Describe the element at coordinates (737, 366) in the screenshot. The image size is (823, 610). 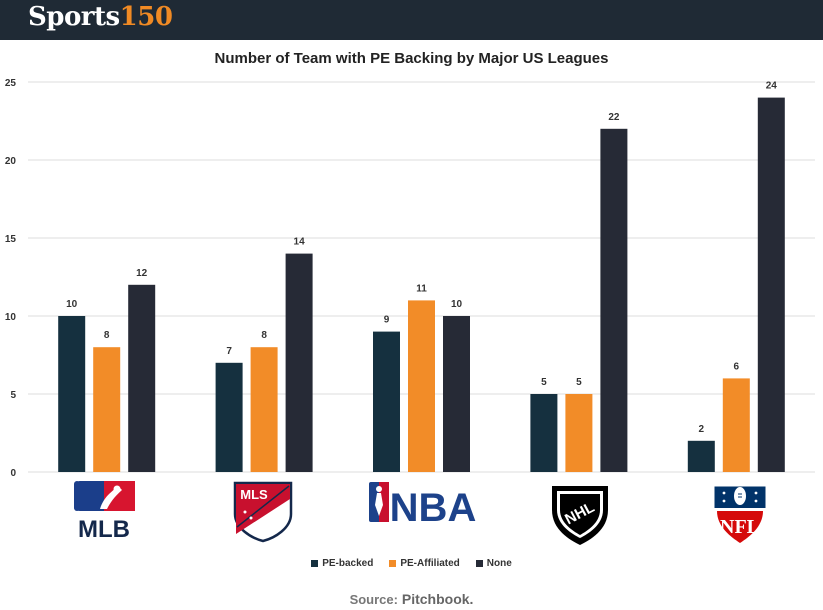
I see `data-label: 6` at that location.